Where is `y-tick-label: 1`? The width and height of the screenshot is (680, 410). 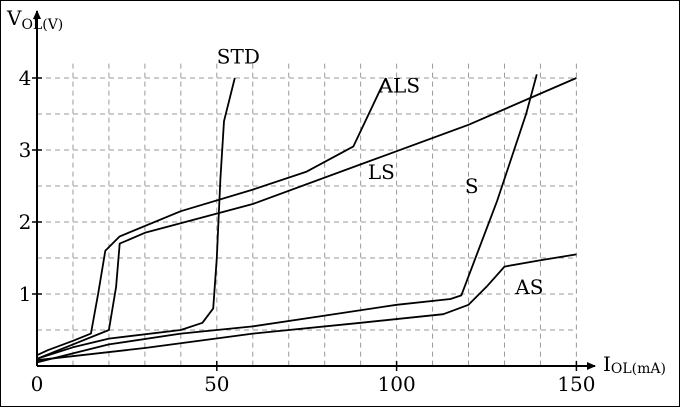
y-tick-label: 1 is located at coordinates (25, 294).